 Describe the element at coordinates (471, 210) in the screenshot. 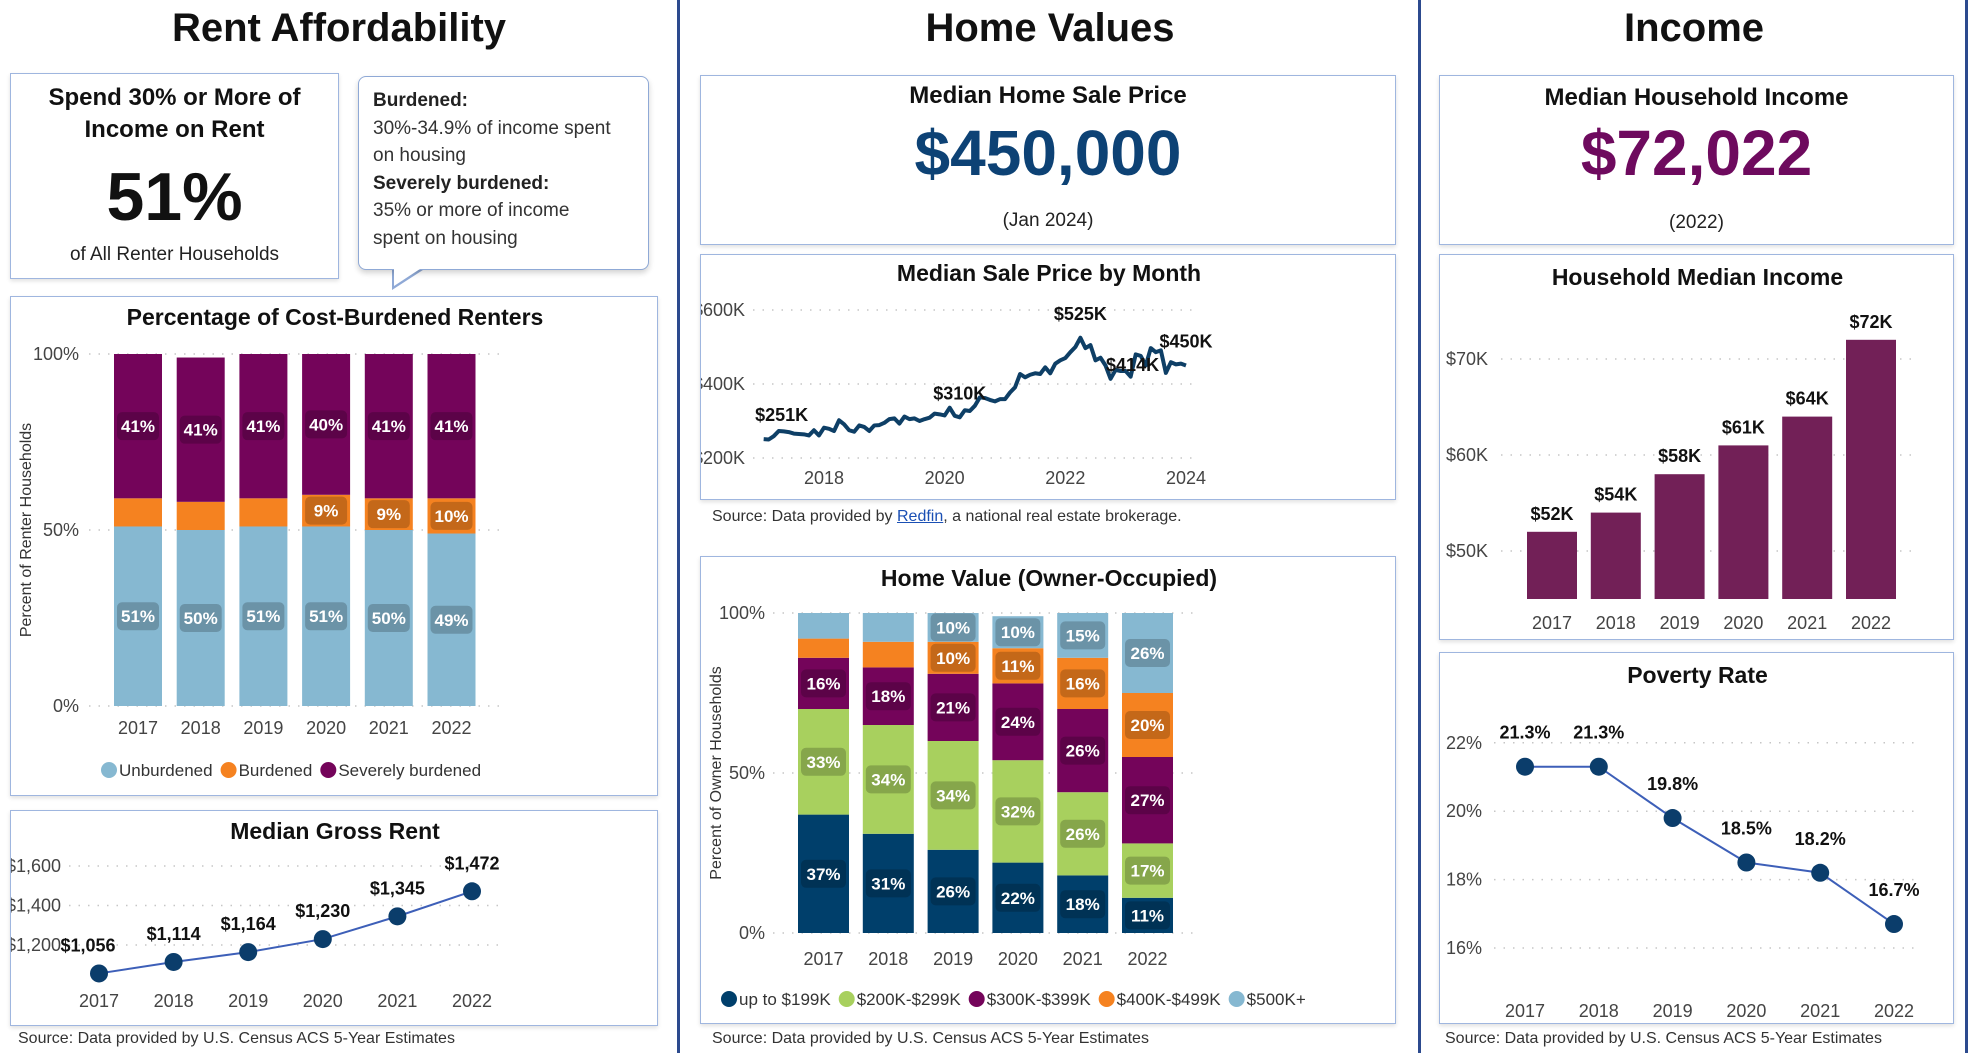

I see `severely-burdened-definition: 35% or more of income` at that location.